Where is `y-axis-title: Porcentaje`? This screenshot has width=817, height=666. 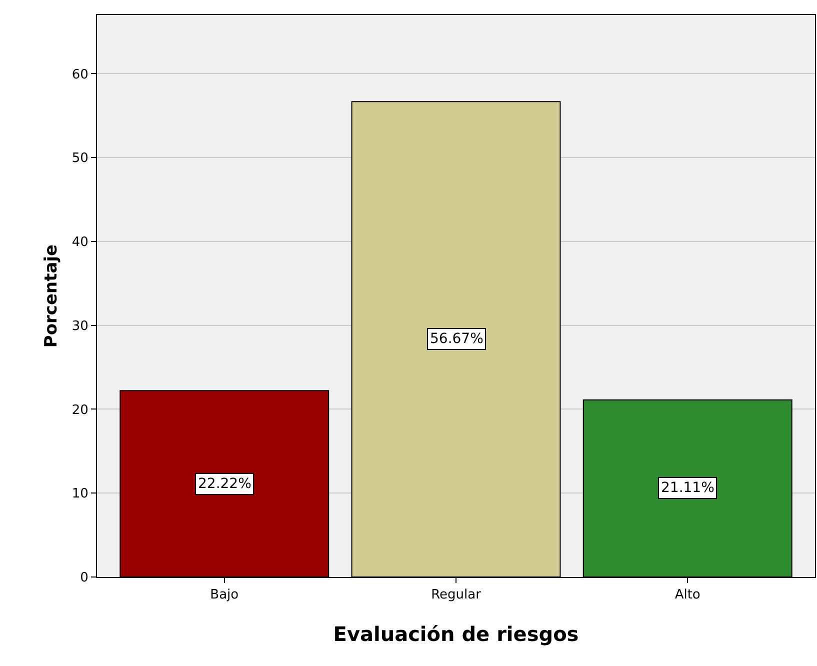 y-axis-title: Porcentaje is located at coordinates (51, 296).